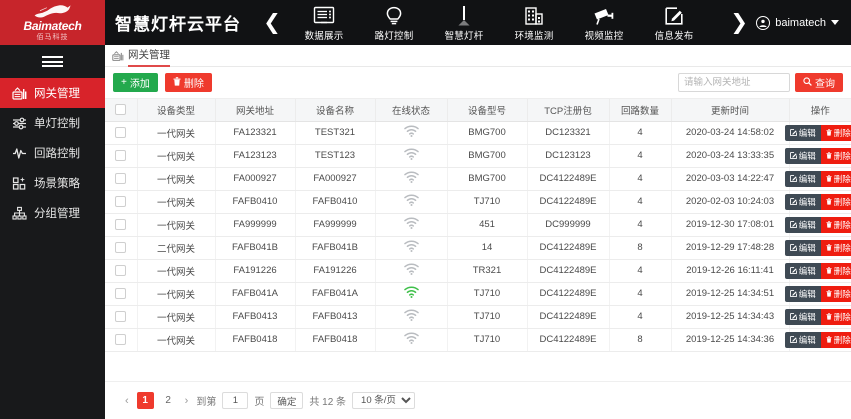 The image size is (851, 419). I want to click on brand-logo: Baimatech 佰马科技, so click(52, 22).